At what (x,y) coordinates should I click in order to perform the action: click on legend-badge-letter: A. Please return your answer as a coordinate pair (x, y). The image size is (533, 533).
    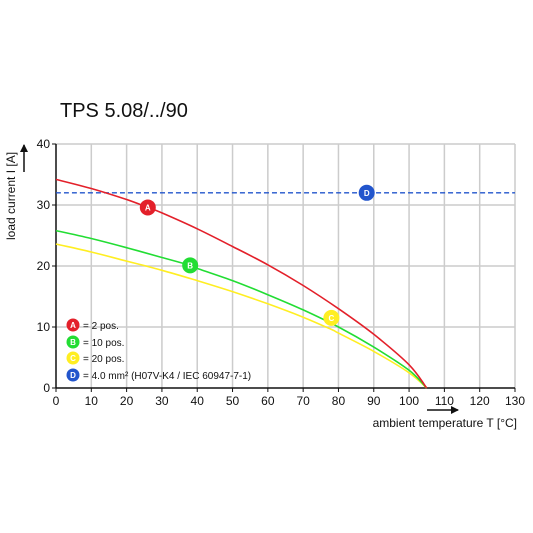
    Looking at the image, I should click on (73, 325).